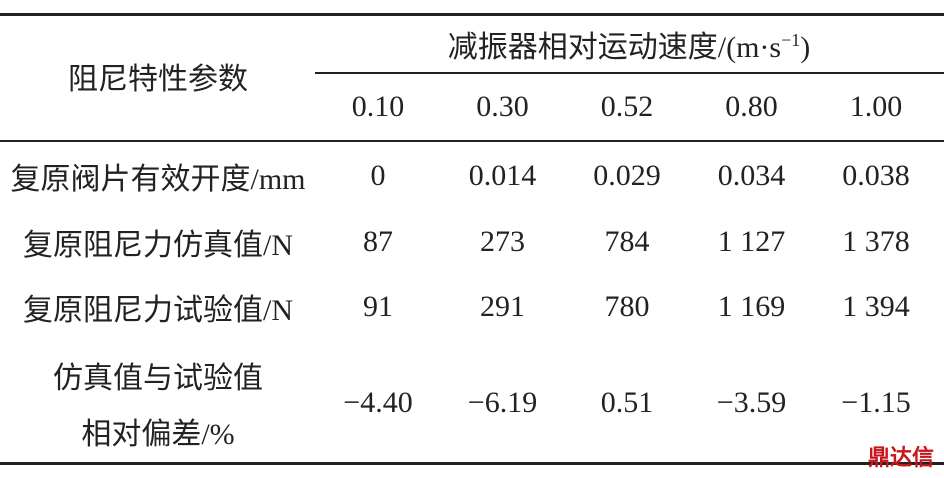 This screenshot has height=478, width=944. Describe the element at coordinates (502, 241) in the screenshot. I see `cell: 273` at that location.